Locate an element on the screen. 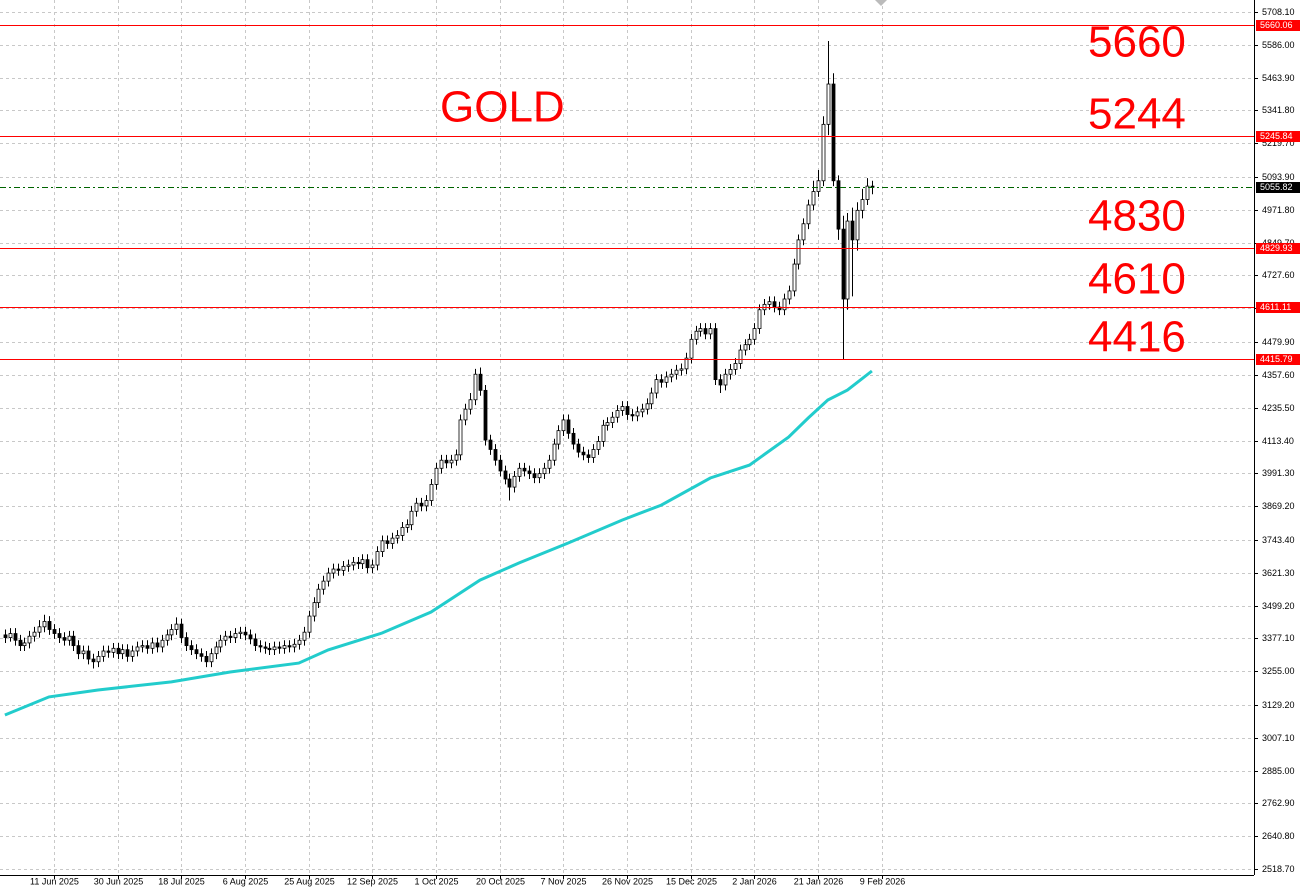 The width and height of the screenshot is (1304, 896). y-tick-label: 4235.50 is located at coordinates (1278, 408).